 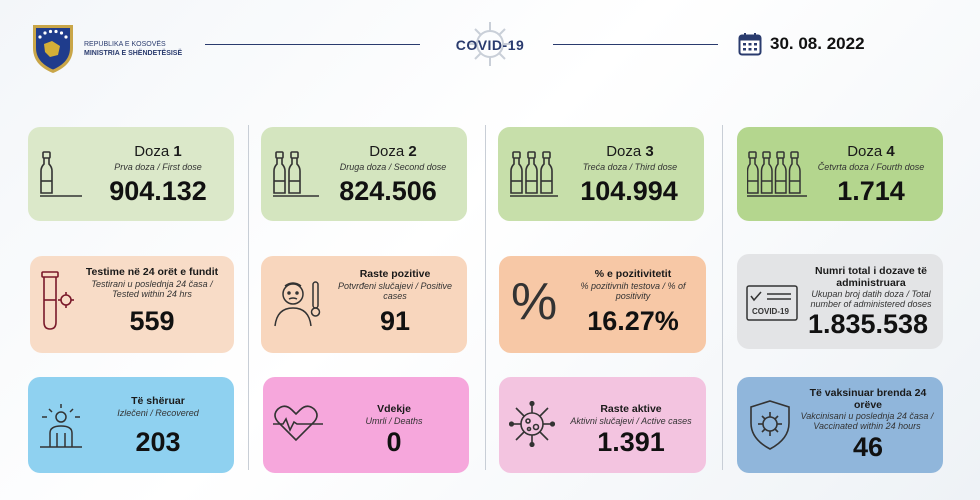 I want to click on dose-3-number: 3, so click(x=649, y=151).